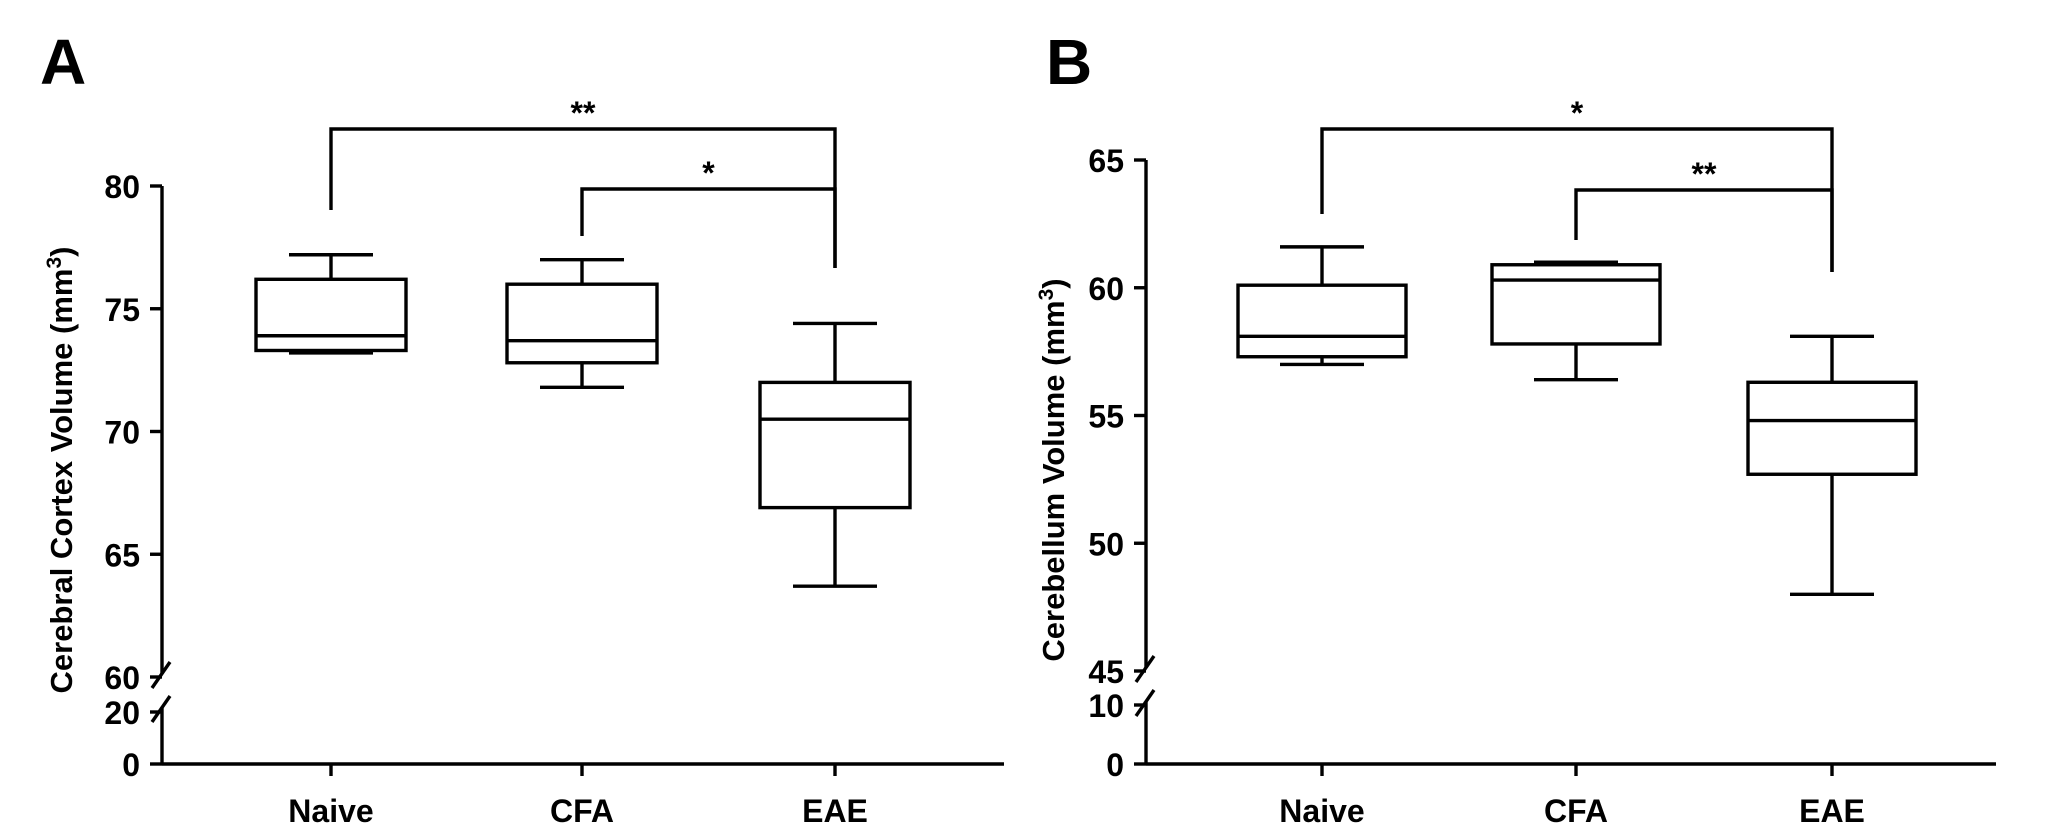  I want to click on panel-b-y-tick-label-0: 0, so click(1115, 765).